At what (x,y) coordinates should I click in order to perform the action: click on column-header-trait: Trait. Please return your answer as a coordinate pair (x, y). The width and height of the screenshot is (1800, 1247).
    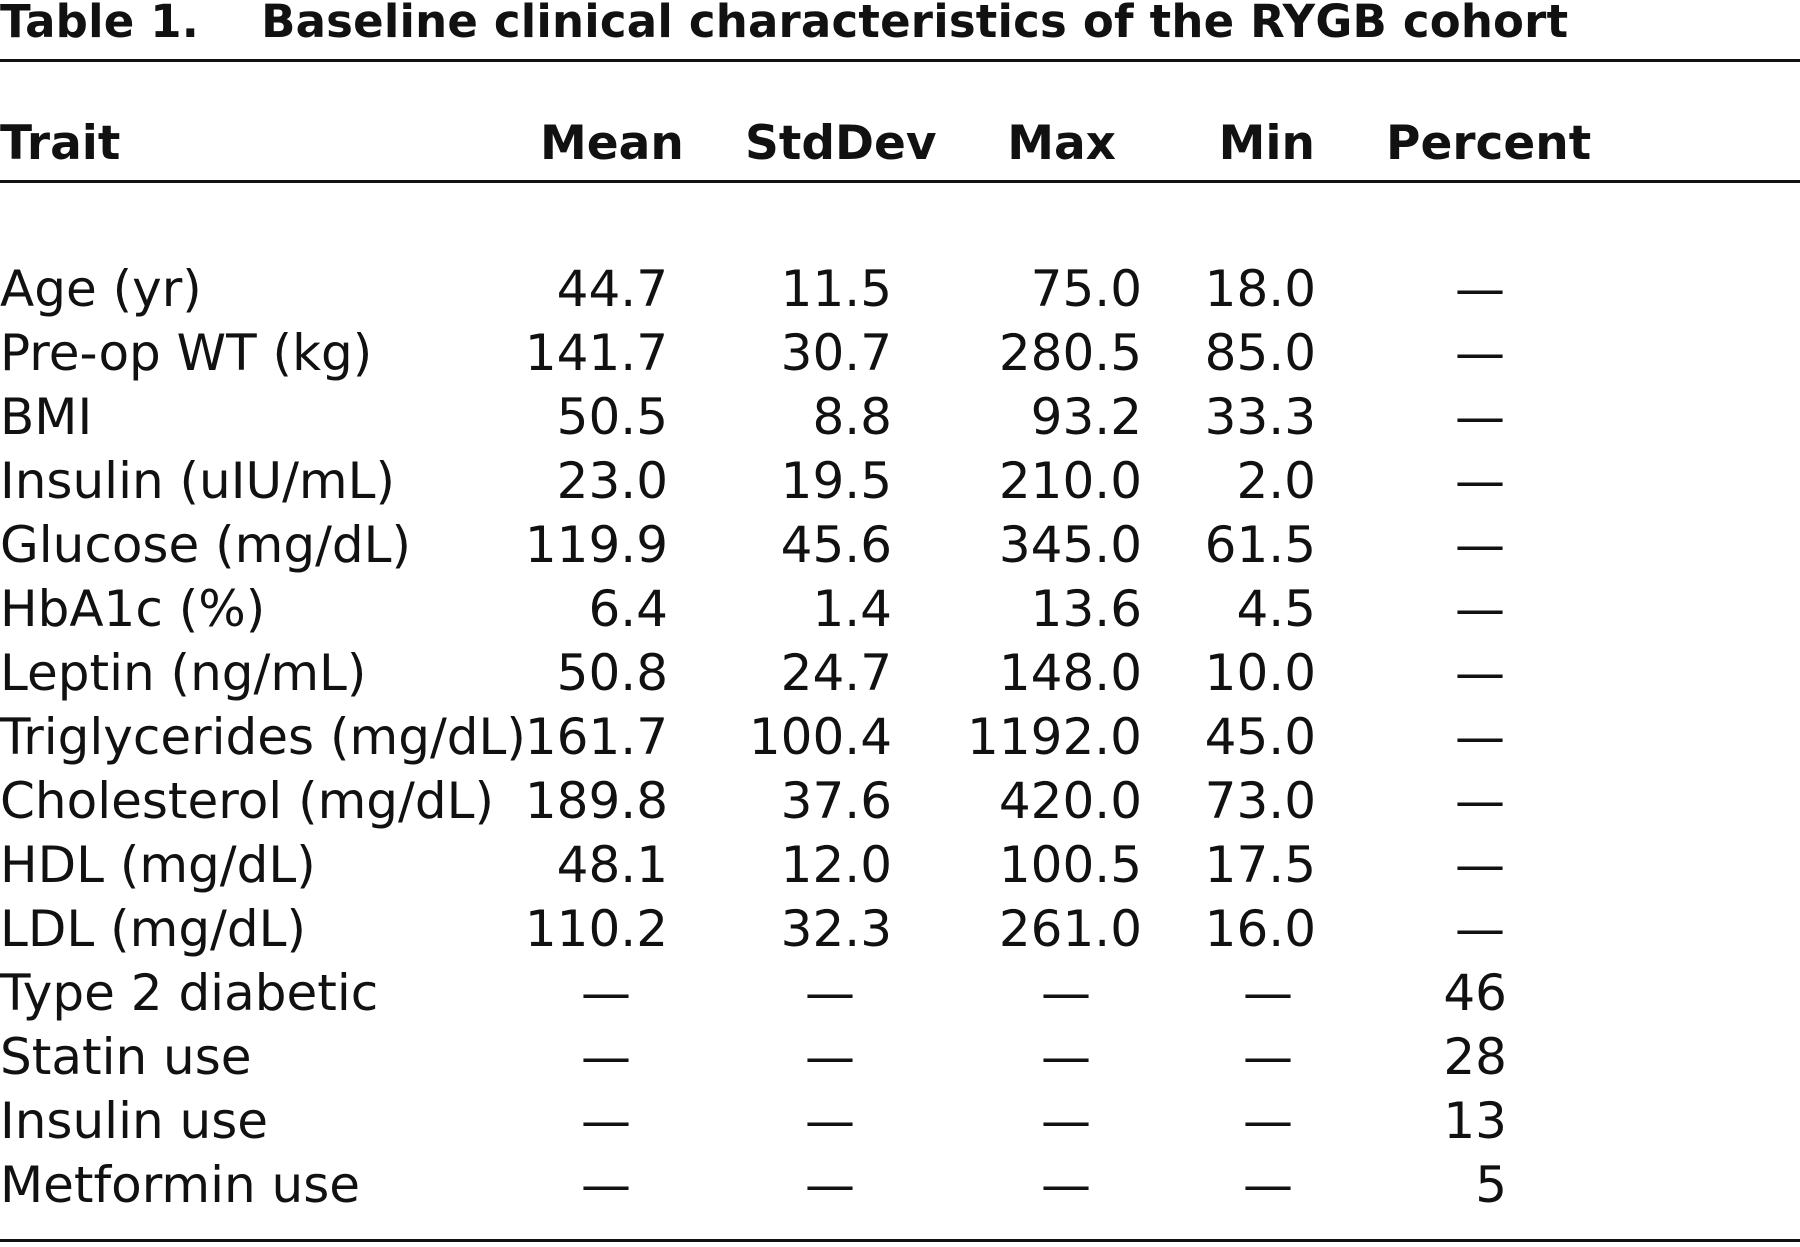
    Looking at the image, I should click on (60, 143).